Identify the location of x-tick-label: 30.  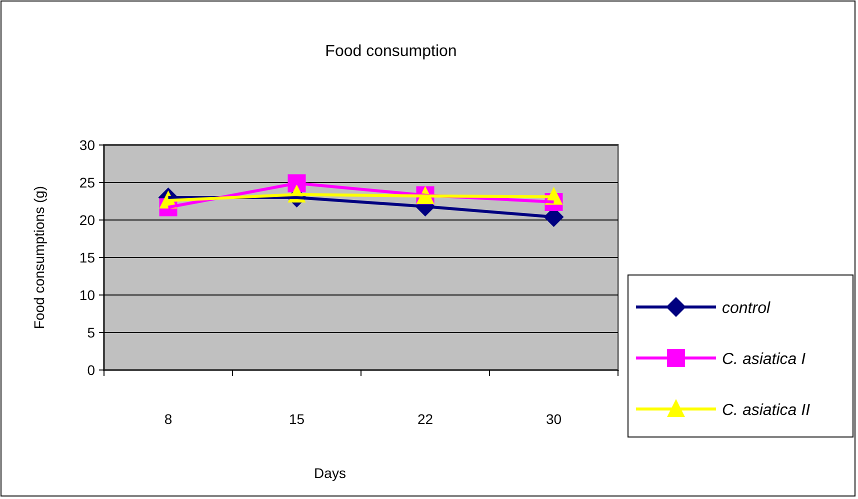
(554, 419).